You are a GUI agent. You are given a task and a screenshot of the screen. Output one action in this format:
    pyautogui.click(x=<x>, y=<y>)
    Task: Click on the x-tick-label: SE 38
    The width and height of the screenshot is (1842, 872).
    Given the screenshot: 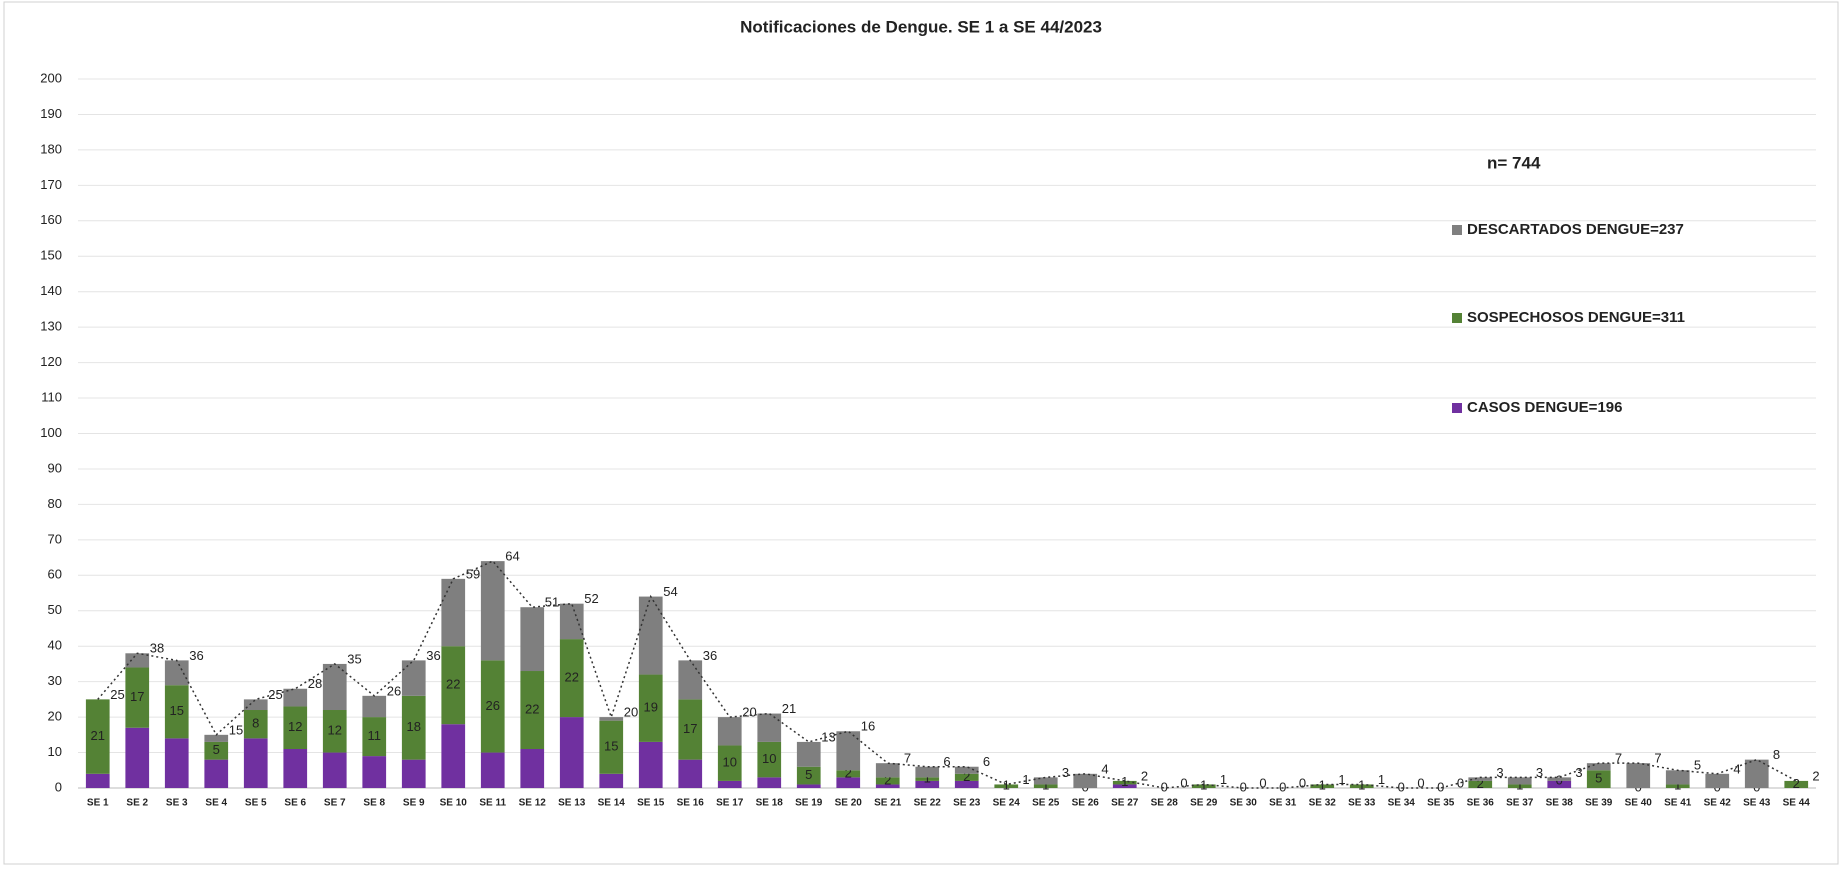 What is the action you would take?
    pyautogui.click(x=1560, y=803)
    